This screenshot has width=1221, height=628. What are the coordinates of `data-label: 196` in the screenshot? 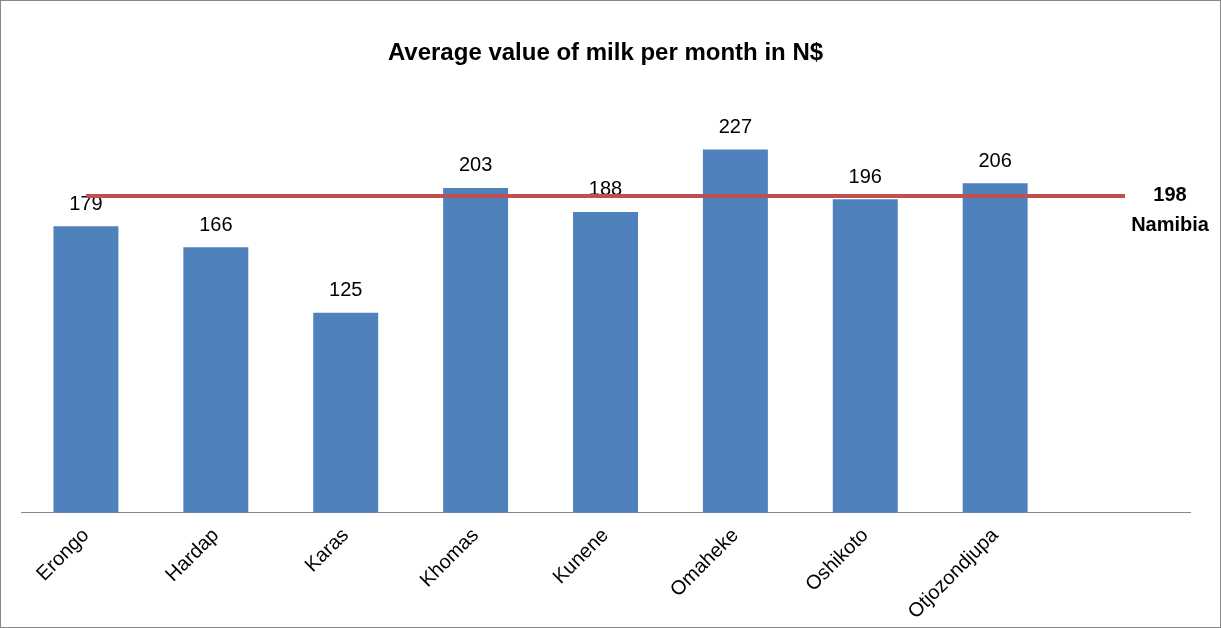 It's located at (865, 175).